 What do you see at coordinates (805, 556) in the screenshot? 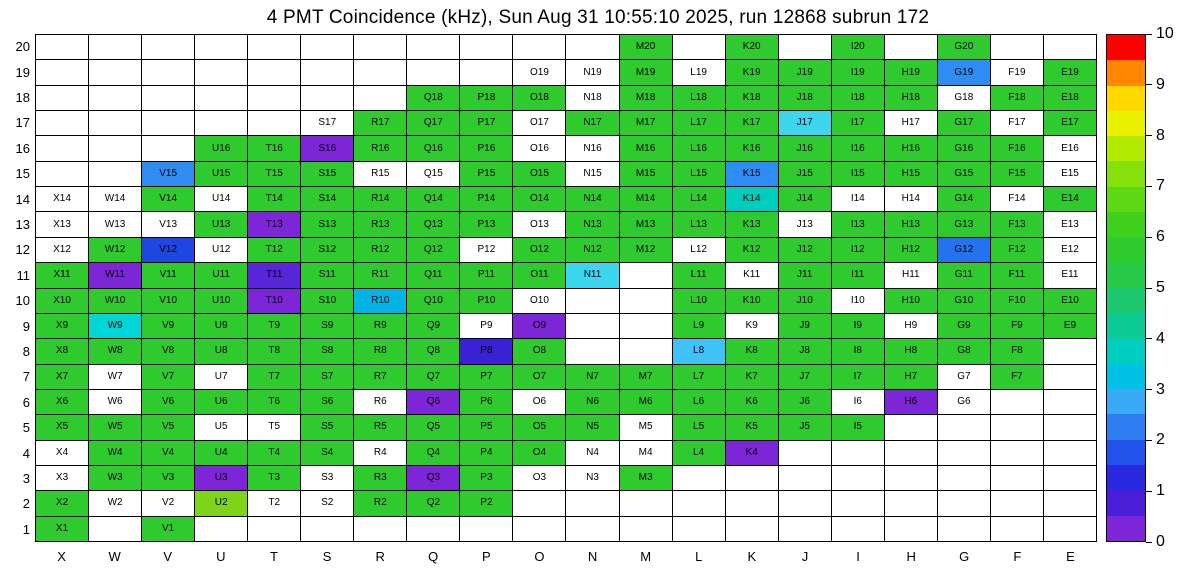
I see `x-axis-tick-label: J` at bounding box center [805, 556].